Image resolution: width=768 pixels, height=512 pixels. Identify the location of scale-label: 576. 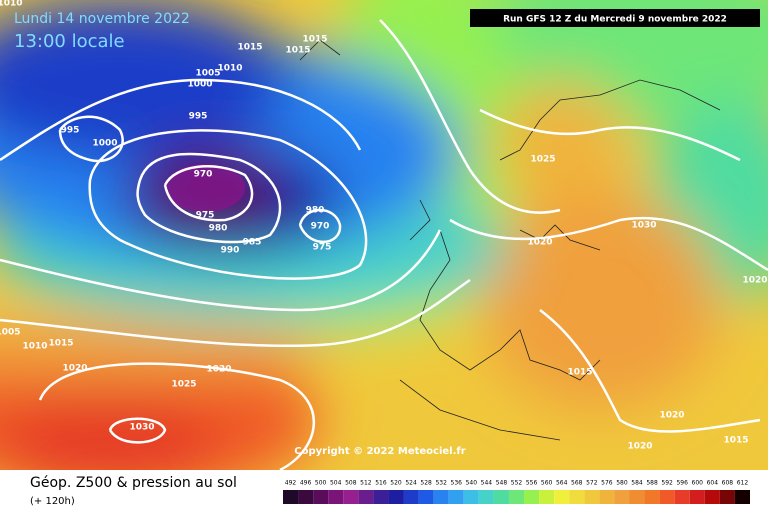
(607, 483).